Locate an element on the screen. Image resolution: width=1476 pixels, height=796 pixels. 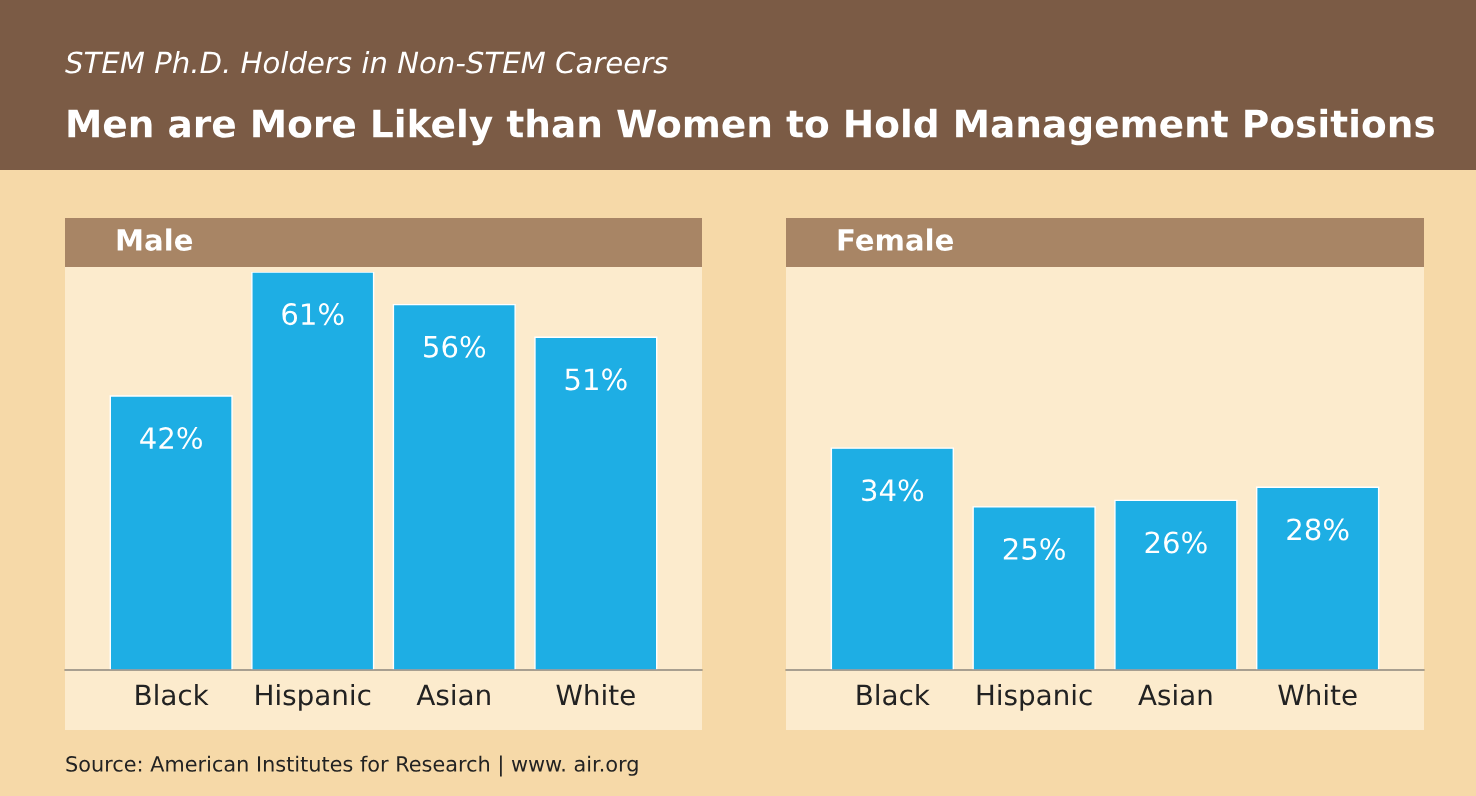
chart-title: Female is located at coordinates (895, 239).